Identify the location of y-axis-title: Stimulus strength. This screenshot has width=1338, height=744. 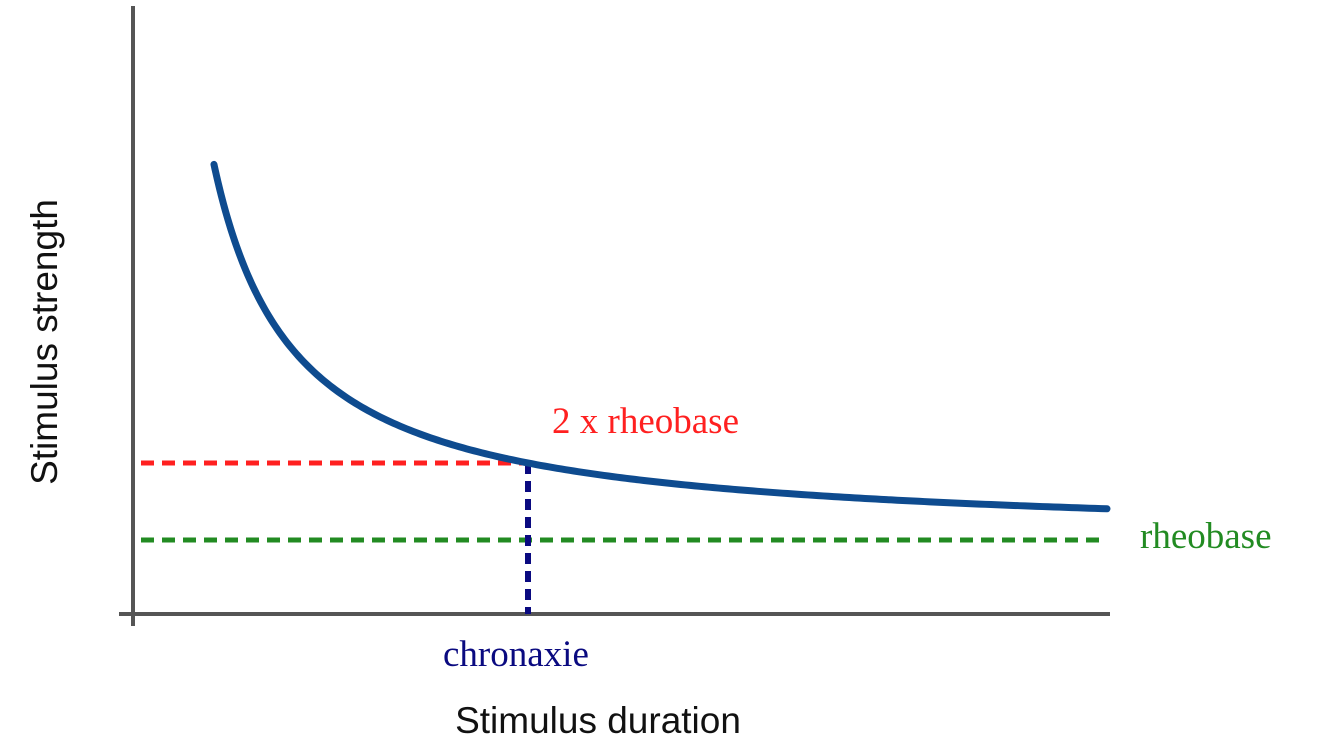
(44, 342).